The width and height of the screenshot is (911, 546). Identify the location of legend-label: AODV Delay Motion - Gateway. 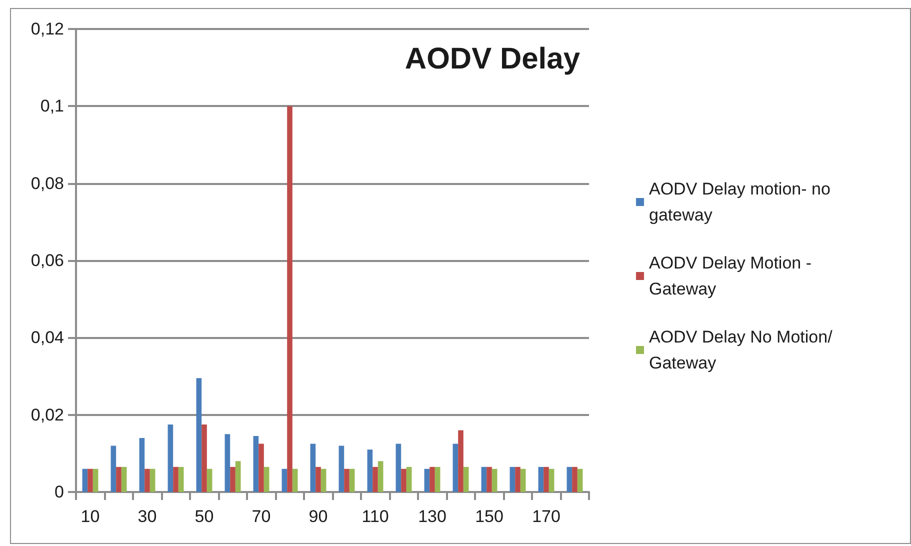
(732, 276).